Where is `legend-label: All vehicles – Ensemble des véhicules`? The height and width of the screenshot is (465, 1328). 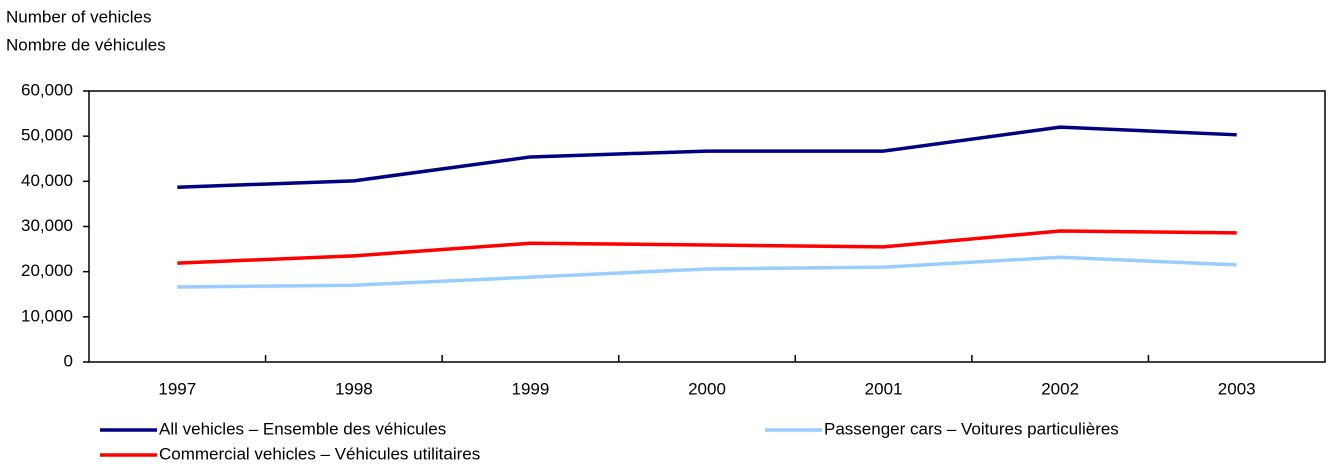 legend-label: All vehicles – Ensemble des véhicules is located at coordinates (302, 428).